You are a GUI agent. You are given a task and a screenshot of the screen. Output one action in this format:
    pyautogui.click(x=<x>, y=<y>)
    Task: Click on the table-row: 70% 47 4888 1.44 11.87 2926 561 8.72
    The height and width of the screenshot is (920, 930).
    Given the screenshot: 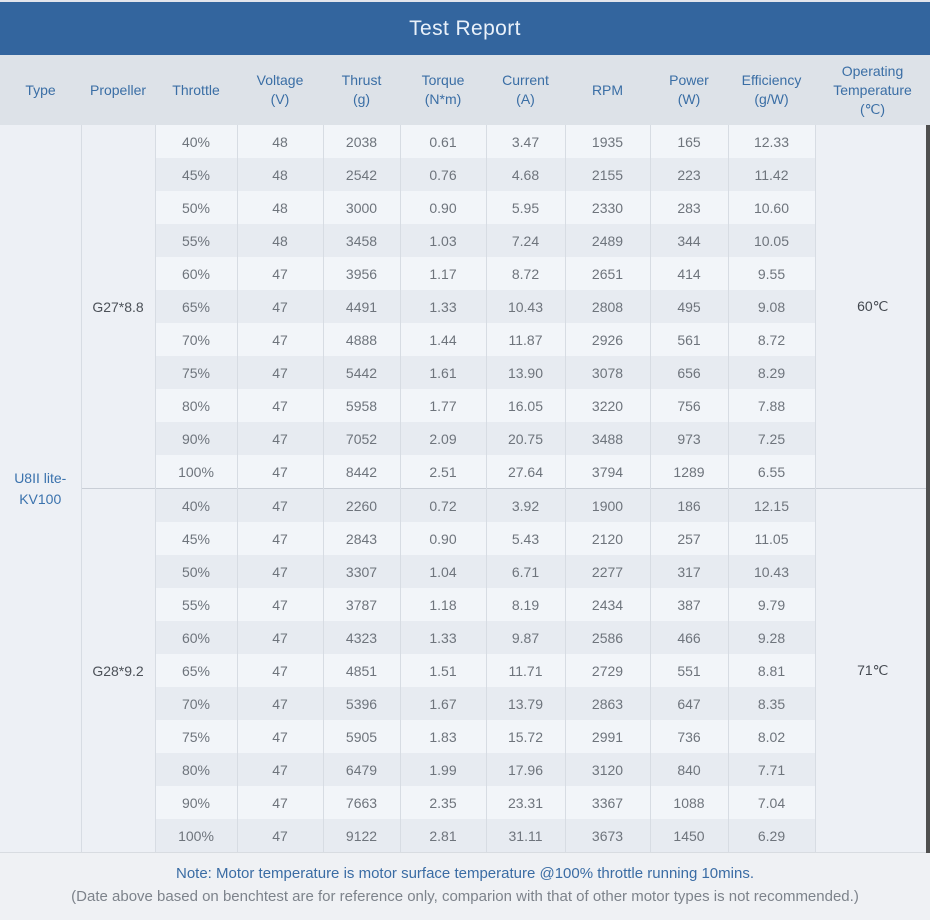 What is the action you would take?
    pyautogui.click(x=465, y=339)
    